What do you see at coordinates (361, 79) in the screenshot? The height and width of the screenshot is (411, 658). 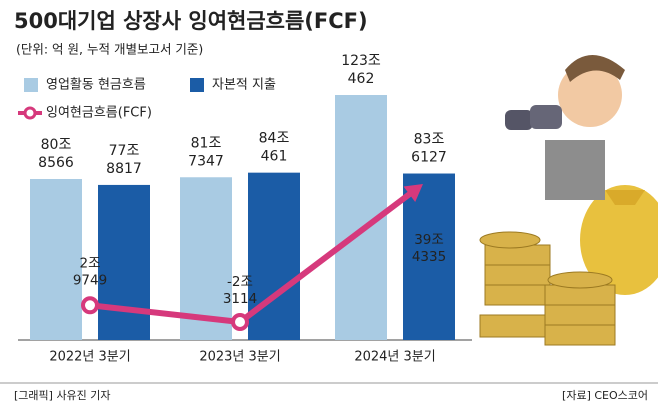 I see `bar-value-label: 462` at bounding box center [361, 79].